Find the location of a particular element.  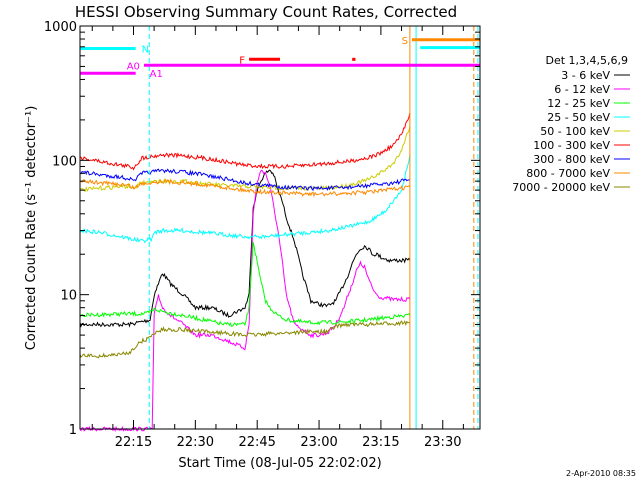

x-tick-label-5: 23:30 is located at coordinates (442, 442).